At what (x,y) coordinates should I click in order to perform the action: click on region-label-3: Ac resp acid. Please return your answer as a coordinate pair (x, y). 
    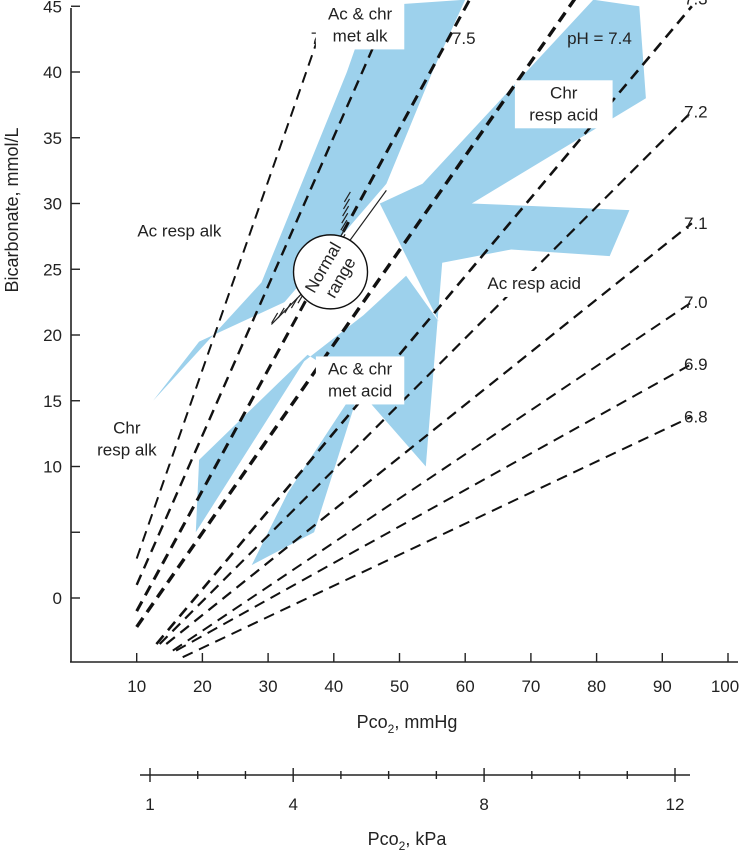
    Looking at the image, I should click on (534, 283).